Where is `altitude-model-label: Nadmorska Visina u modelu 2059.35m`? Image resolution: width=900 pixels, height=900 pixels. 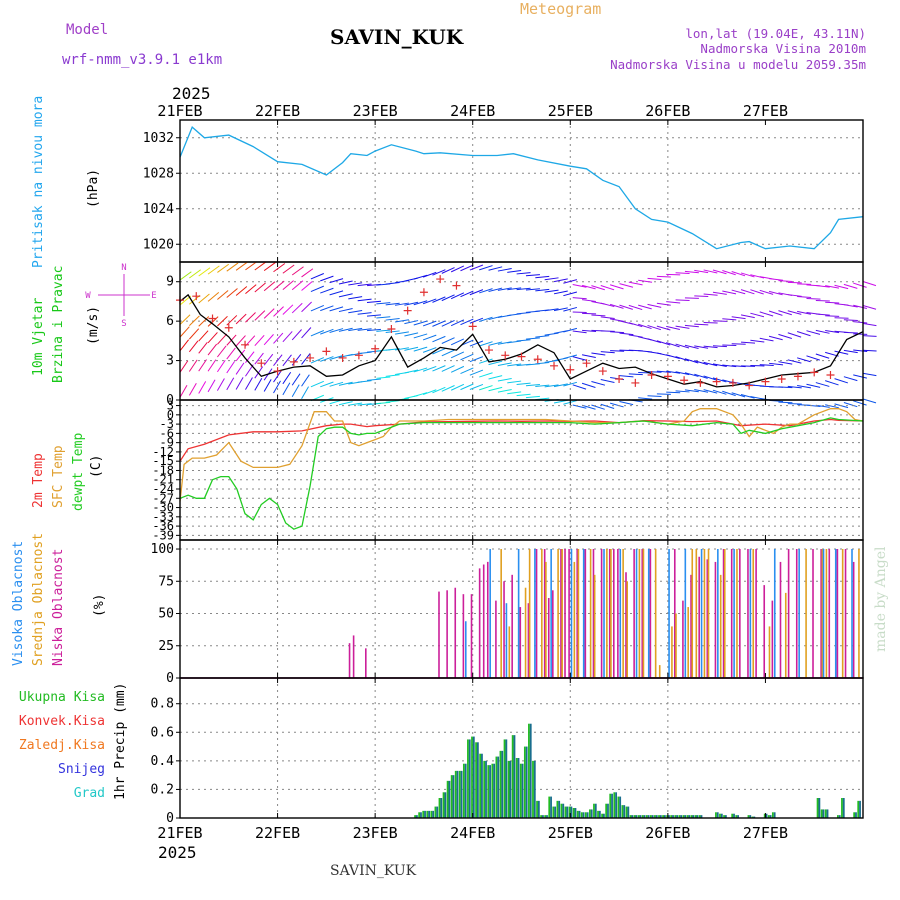 altitude-model-label: Nadmorska Visina u modelu 2059.35m is located at coordinates (738, 64).